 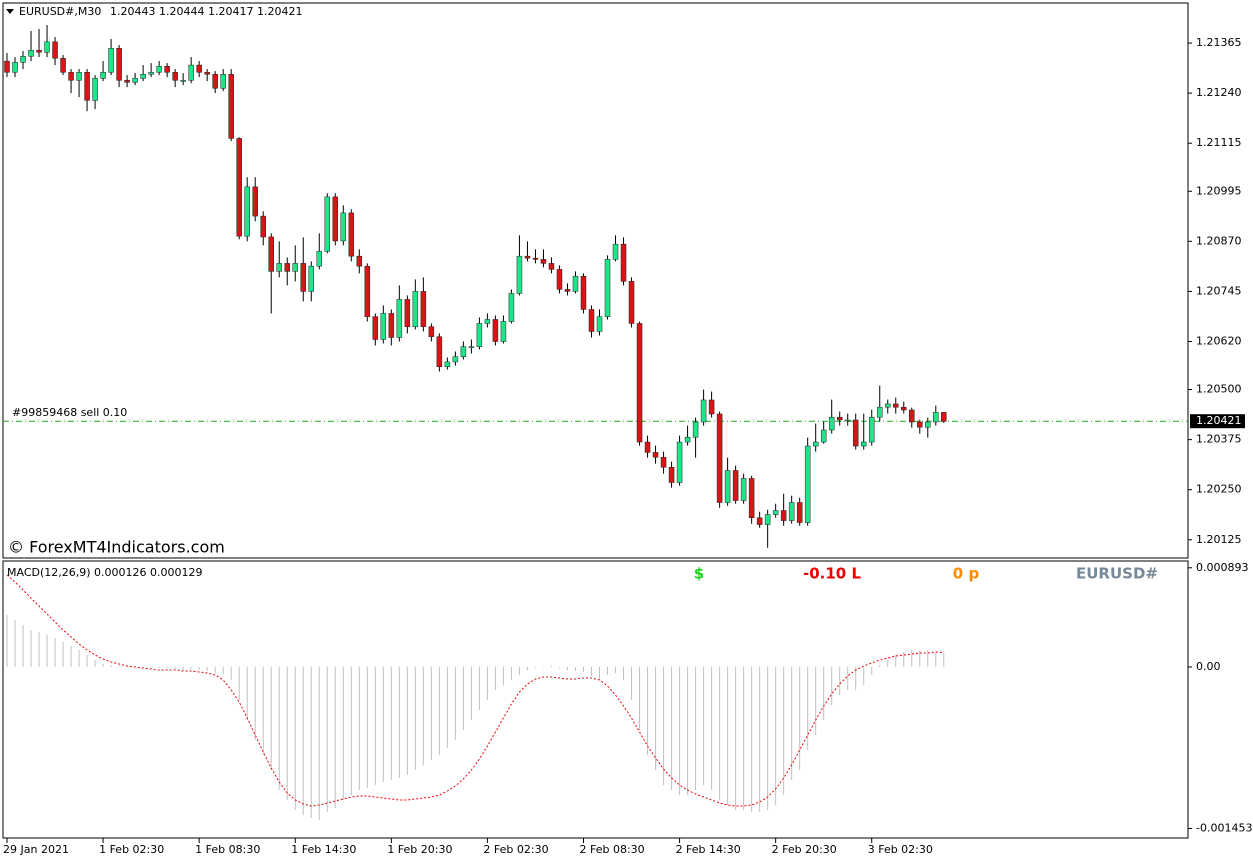 I want to click on x-tick-label: 1 Feb 02:30, so click(x=131, y=849).